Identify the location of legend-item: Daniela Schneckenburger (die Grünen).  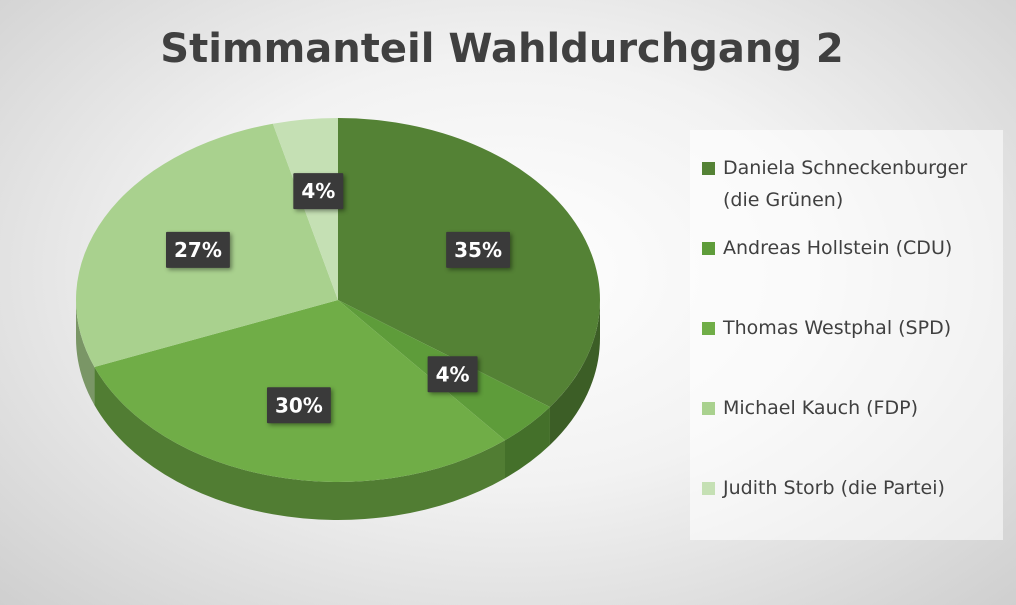
(847, 192).